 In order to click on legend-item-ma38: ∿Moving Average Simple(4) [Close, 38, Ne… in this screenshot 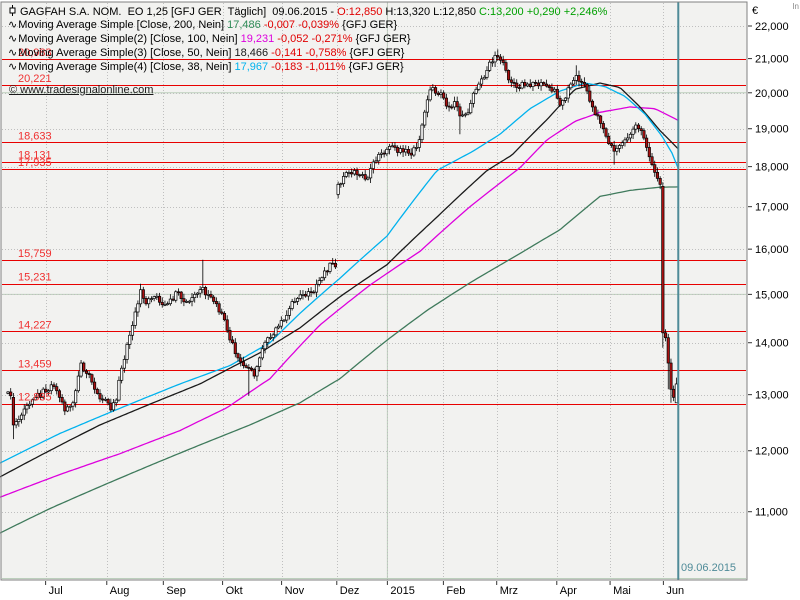, I will do `click(206, 67)`.